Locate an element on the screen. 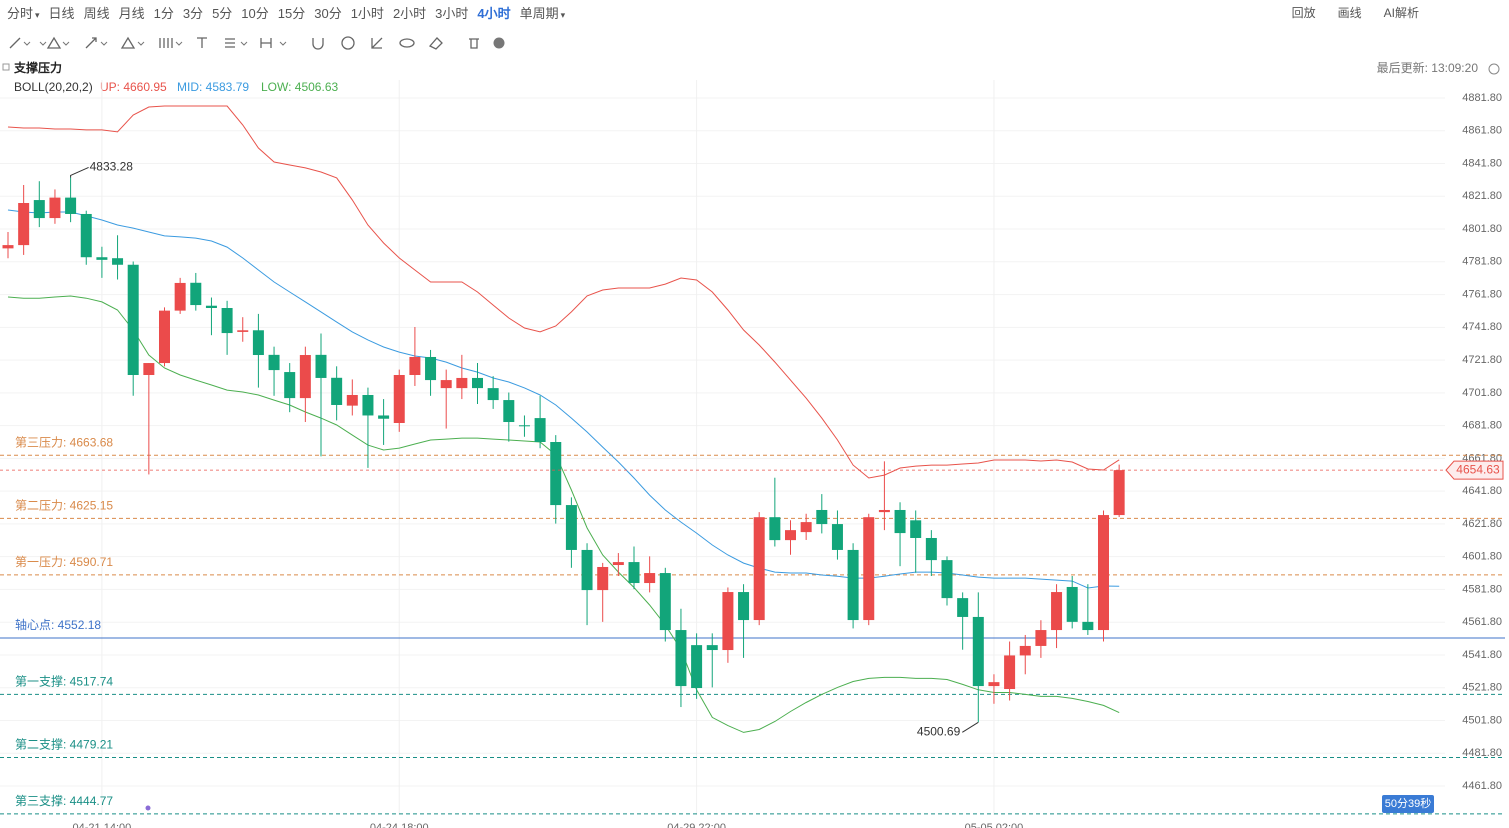 This screenshot has height=828, width=1509. dropdown-caret: ▾ is located at coordinates (37, 14).